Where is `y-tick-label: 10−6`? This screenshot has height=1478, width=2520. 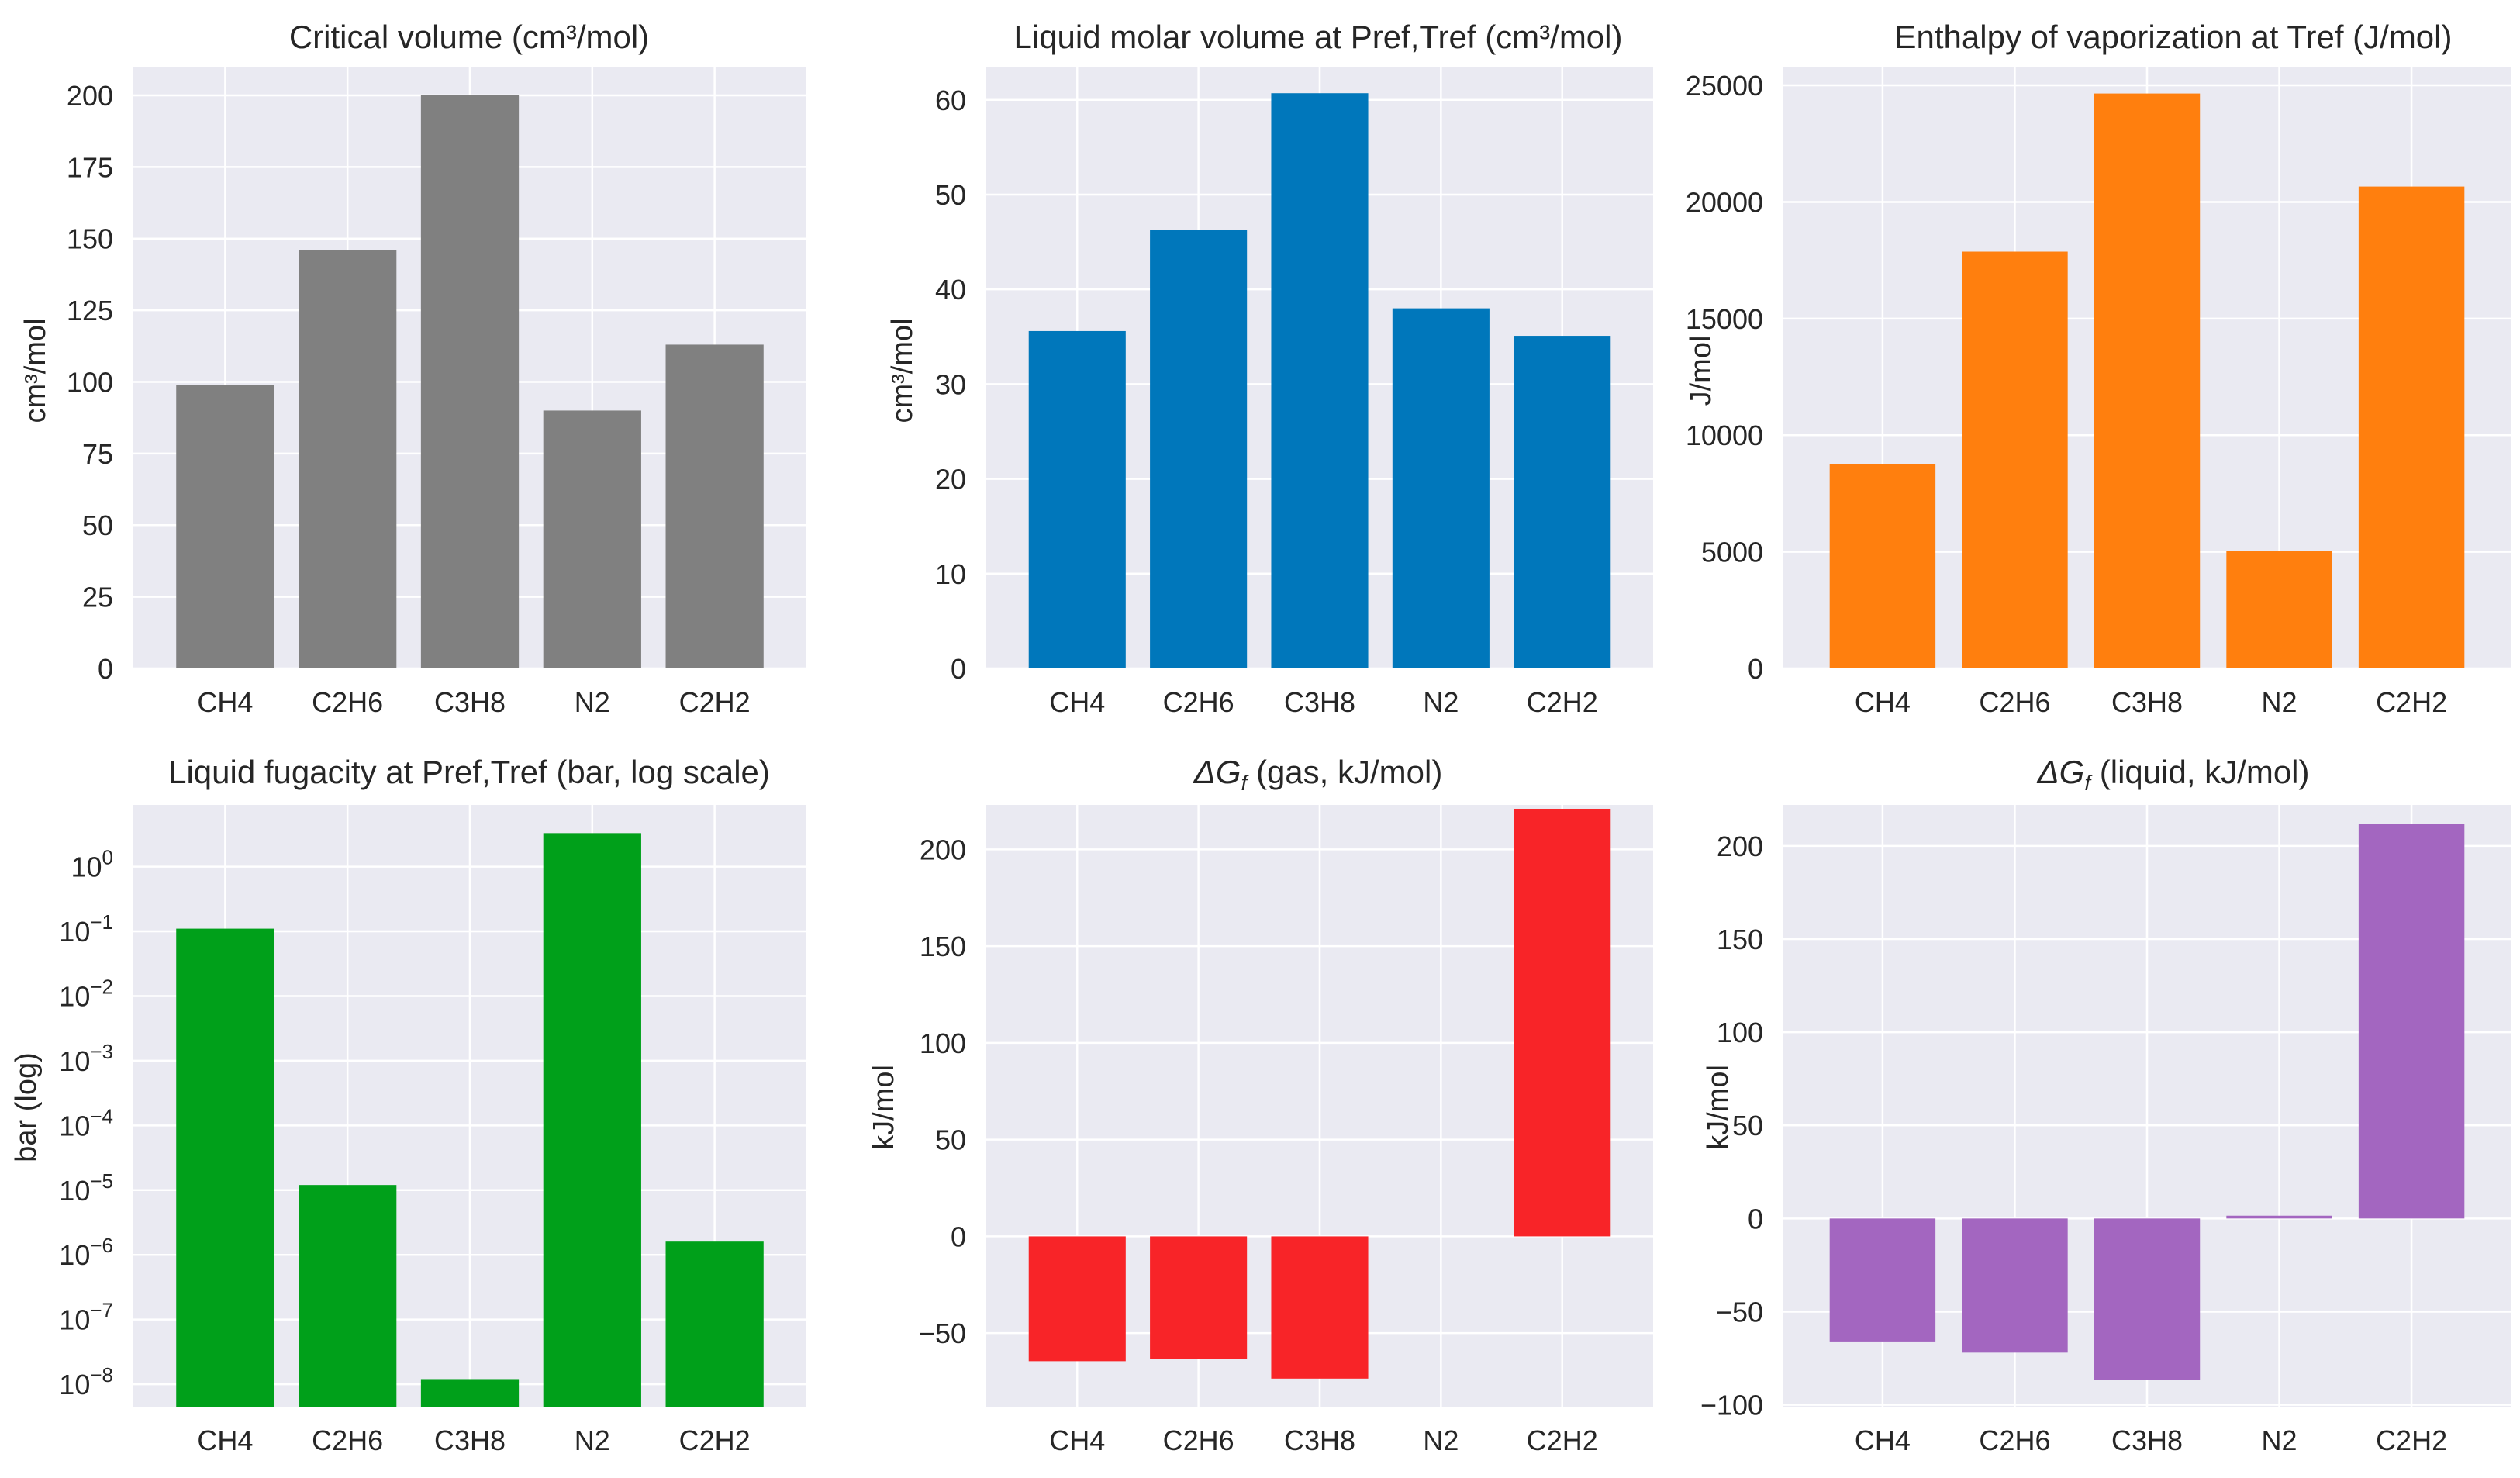 y-tick-label: 10−6 is located at coordinates (86, 1253).